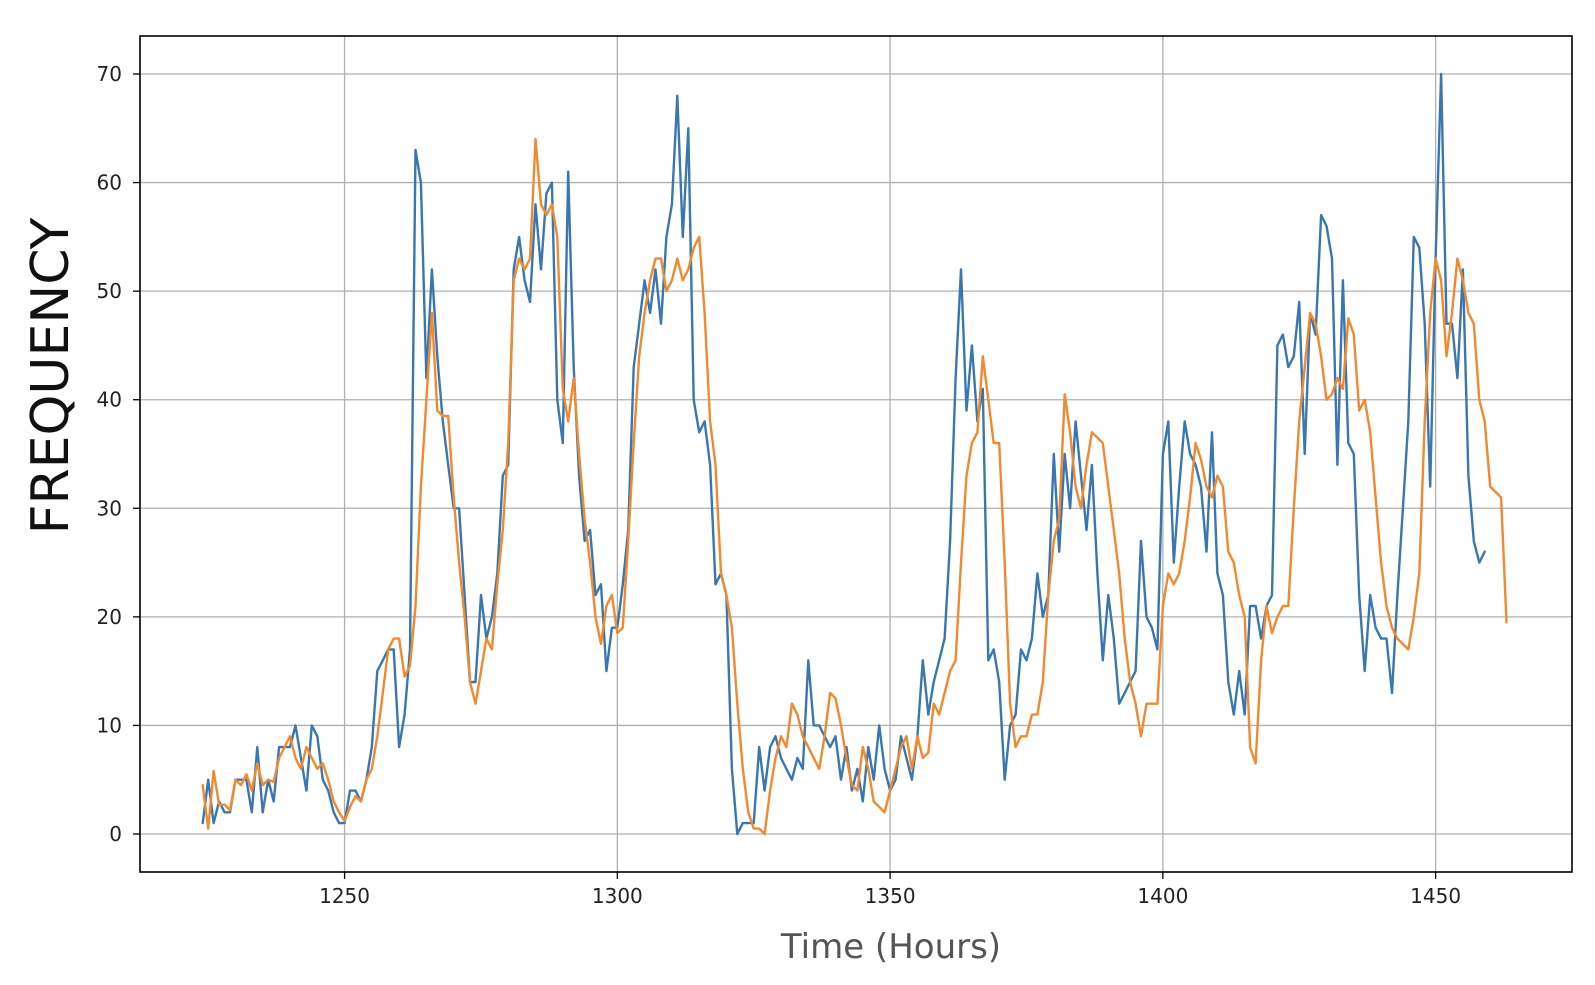  I want to click on x-axis-title: Time (Hours), so click(890, 947).